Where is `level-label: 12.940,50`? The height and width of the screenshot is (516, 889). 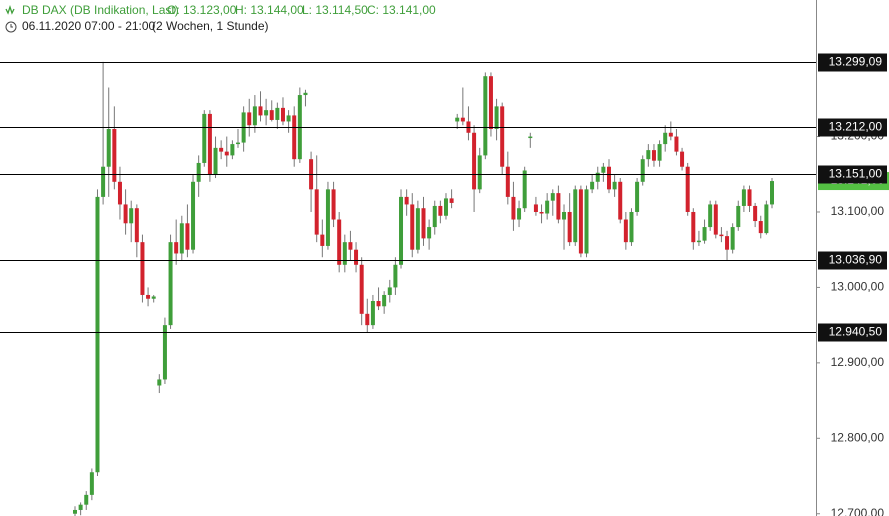
level-label: 12.940,50 is located at coordinates (856, 332).